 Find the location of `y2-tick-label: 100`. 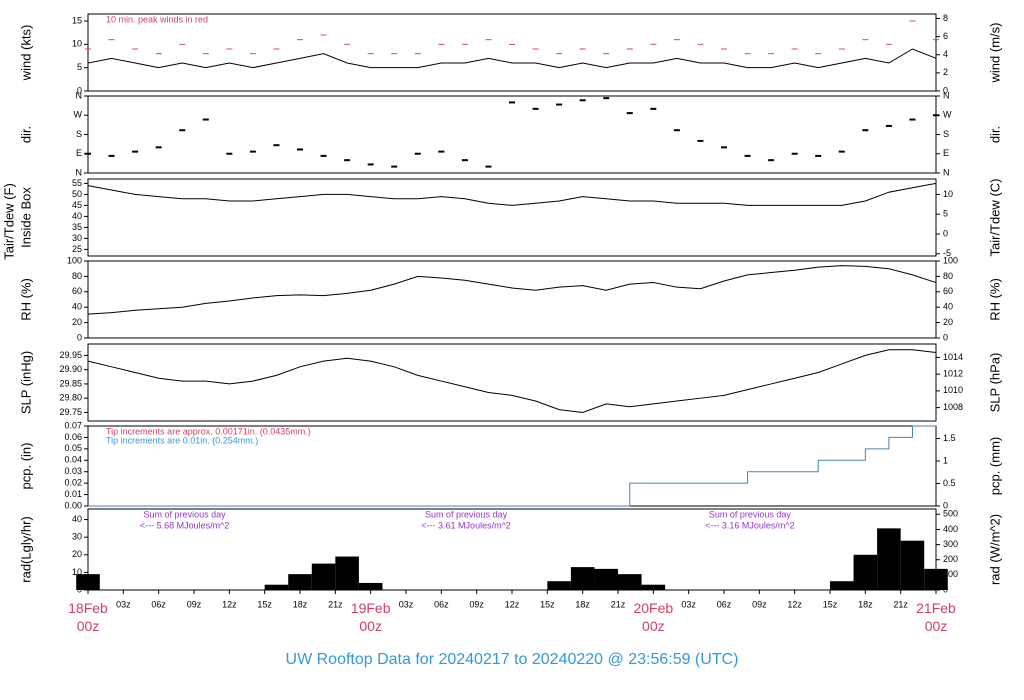

y2-tick-label: 100 is located at coordinates (950, 260).